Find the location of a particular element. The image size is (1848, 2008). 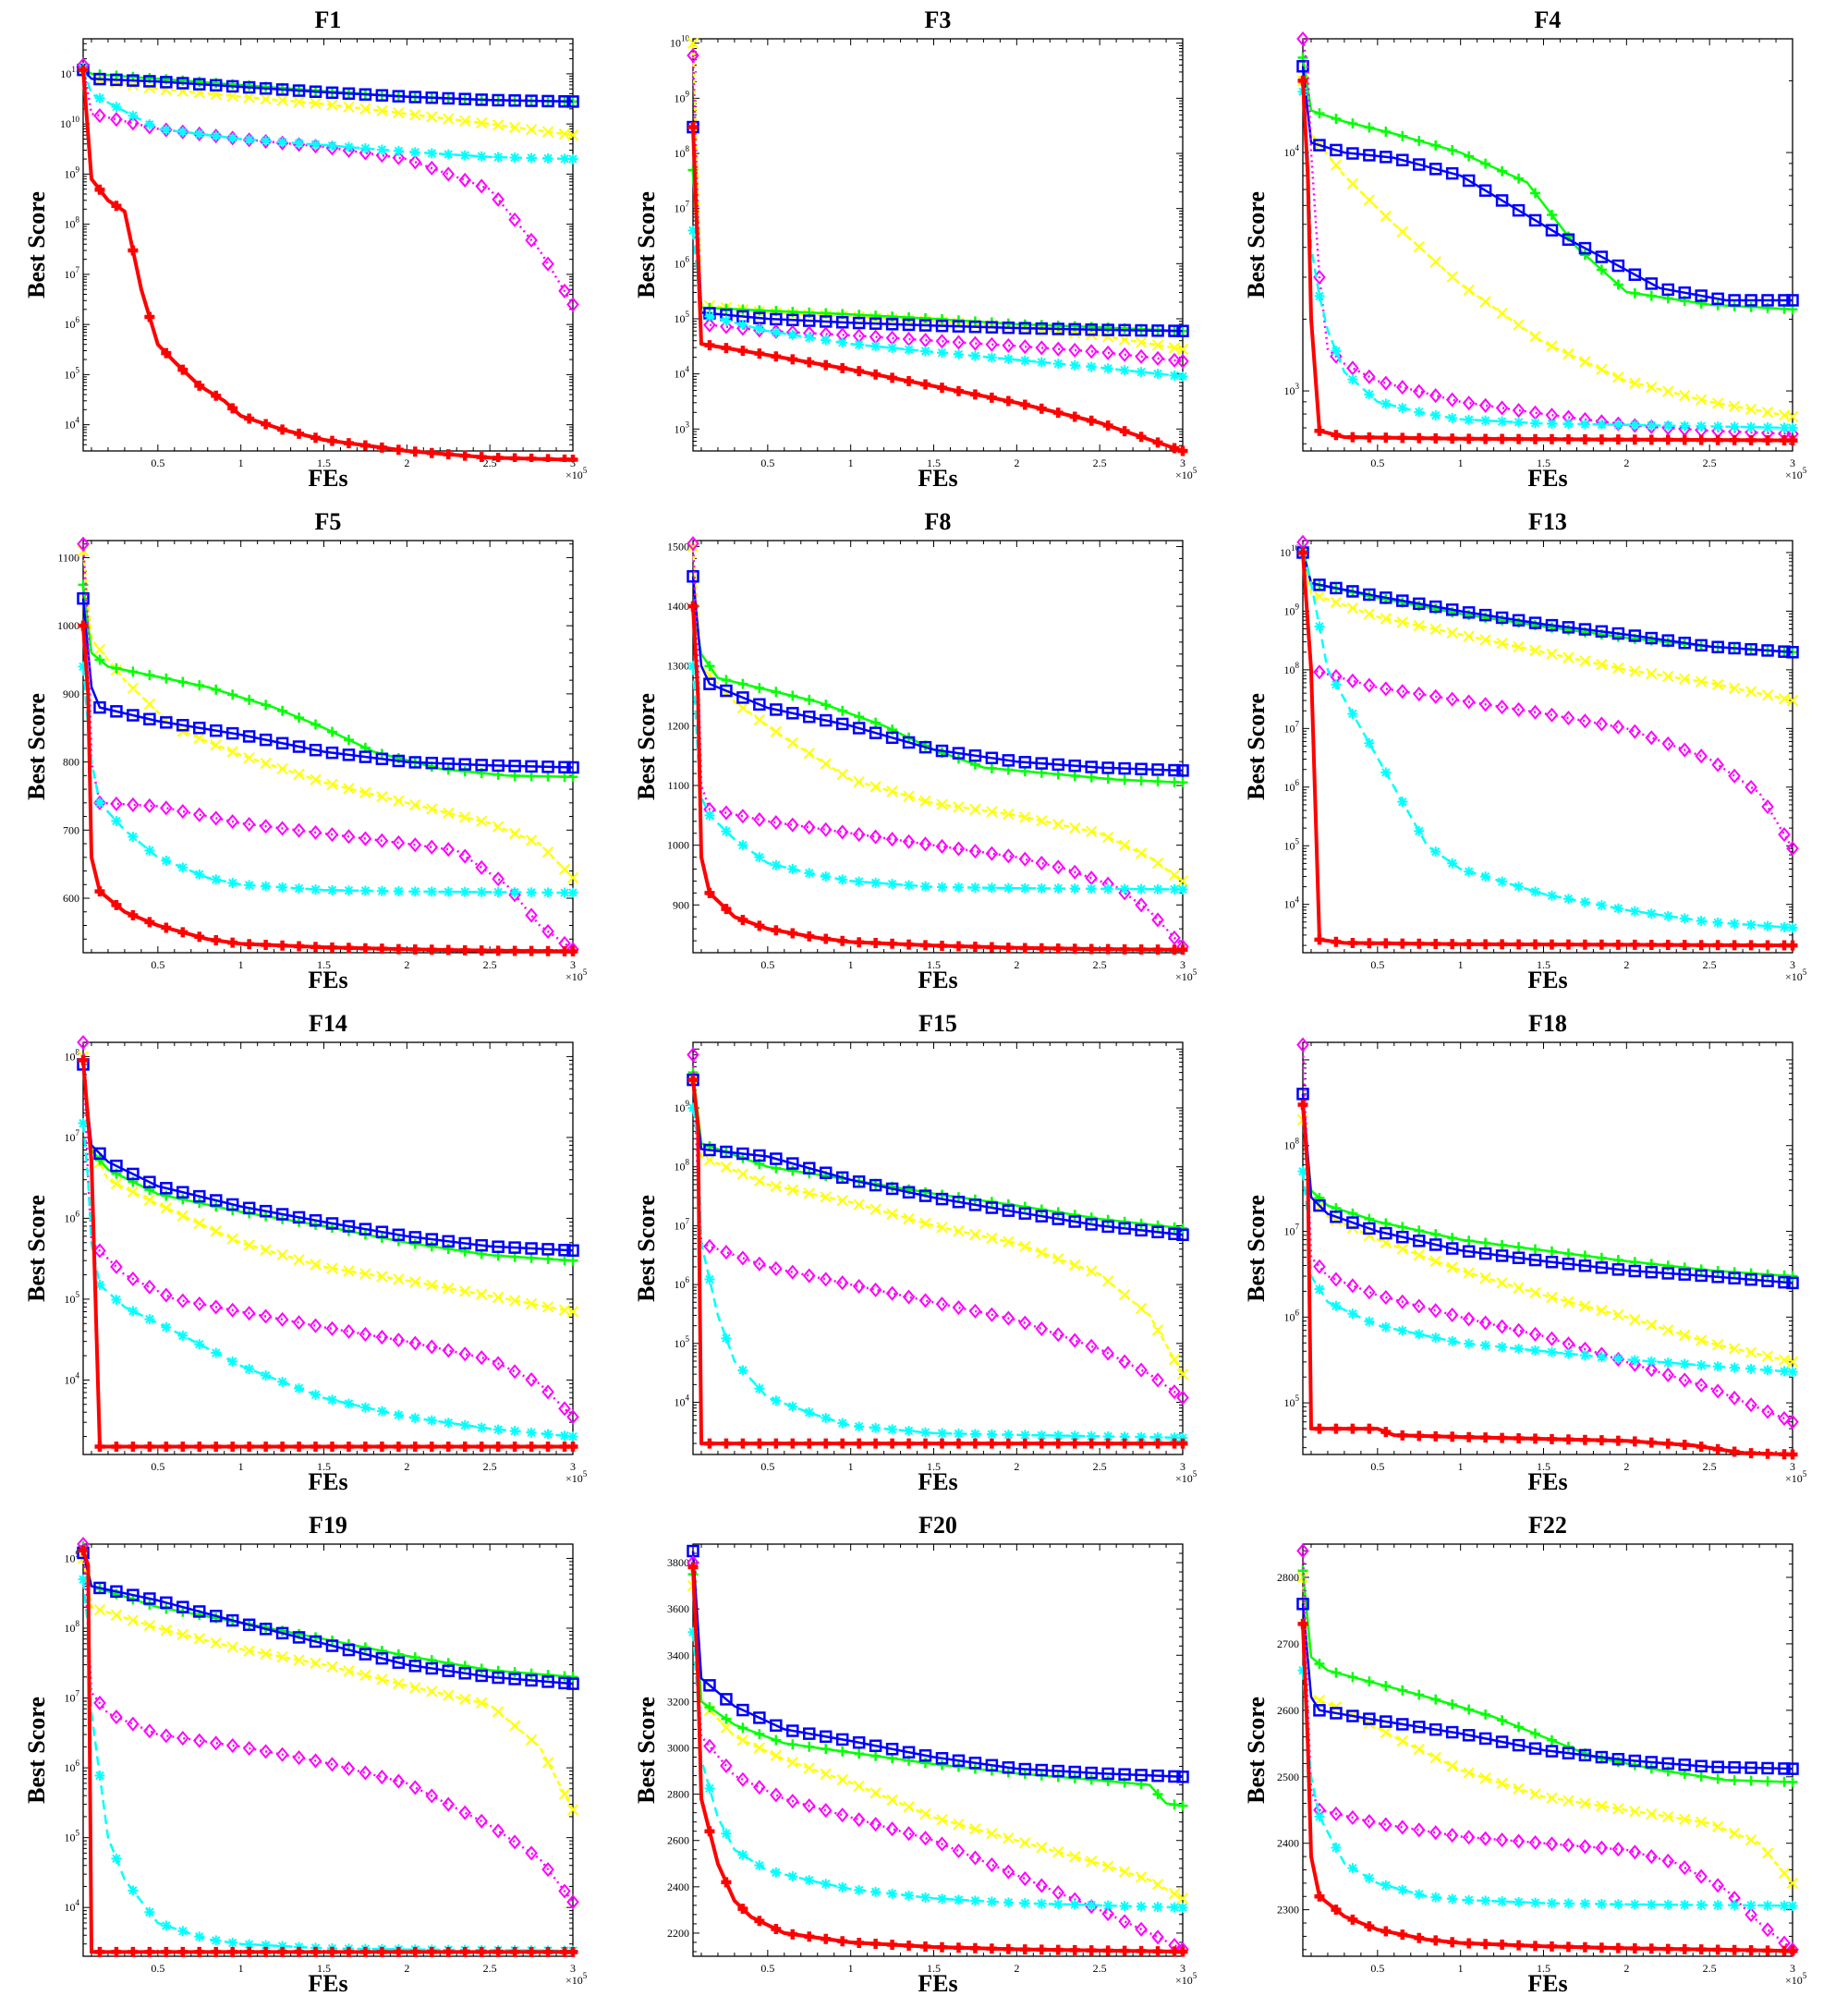

x-tick-label: 2 is located at coordinates (1016, 1466).